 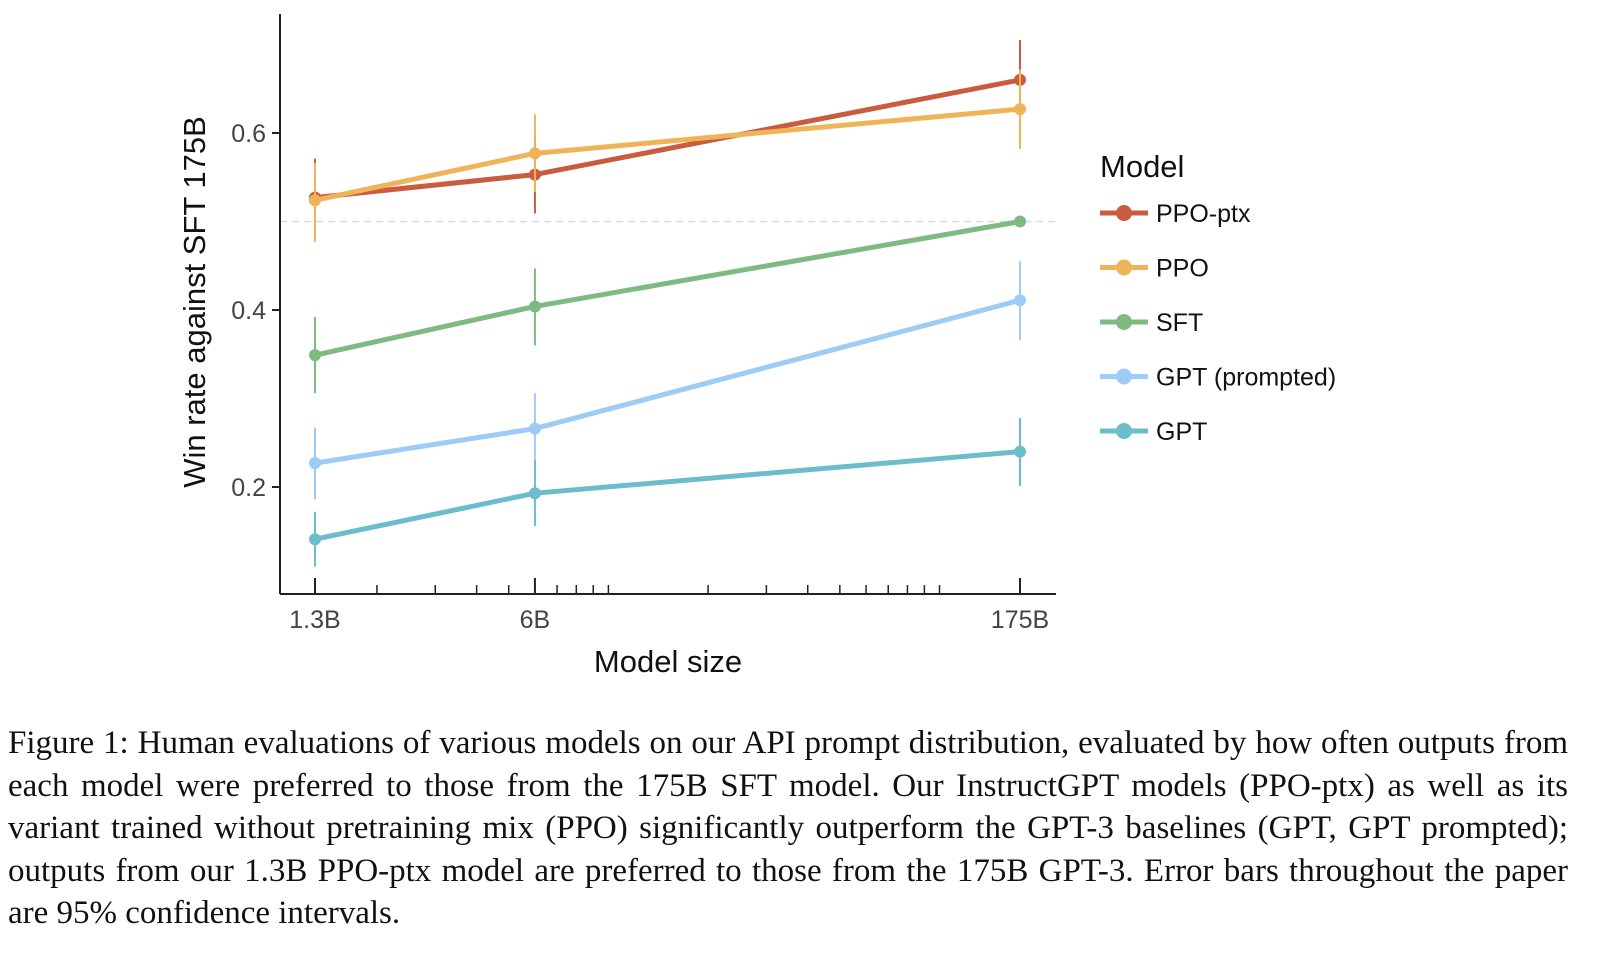 I want to click on legend-item: GPT (prompted), so click(x=1218, y=378).